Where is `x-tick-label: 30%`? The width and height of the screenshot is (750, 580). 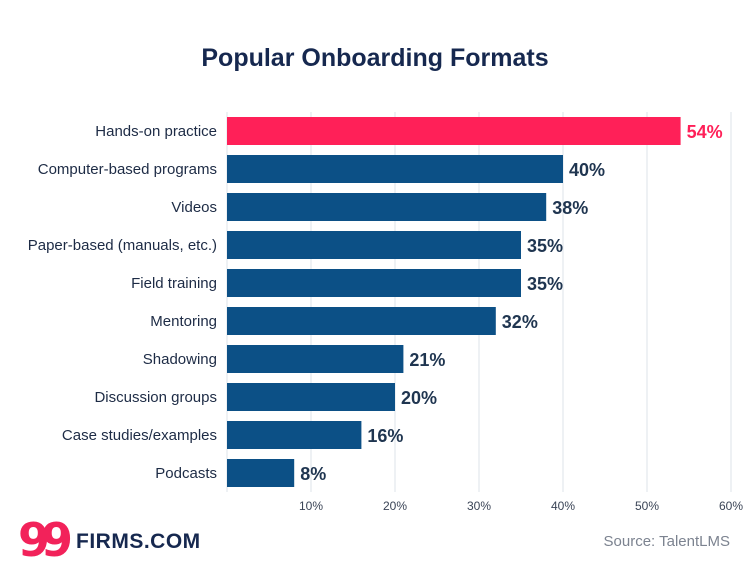
x-tick-label: 30% is located at coordinates (479, 506).